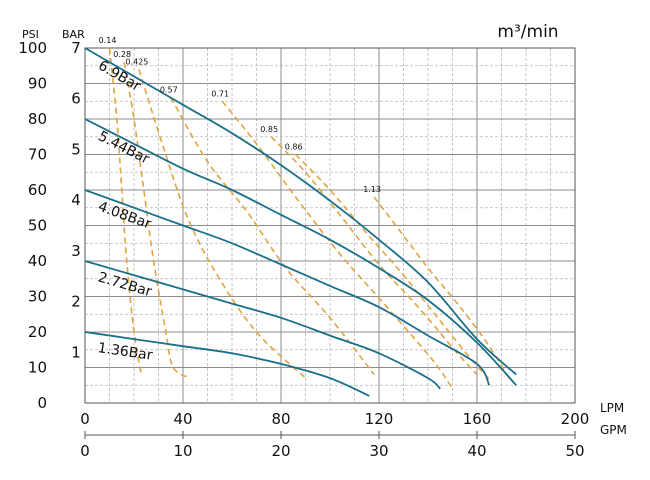 This screenshot has width=650, height=480. Describe the element at coordinates (169, 90) in the screenshot. I see `flow-curve-label: 0.57` at that location.